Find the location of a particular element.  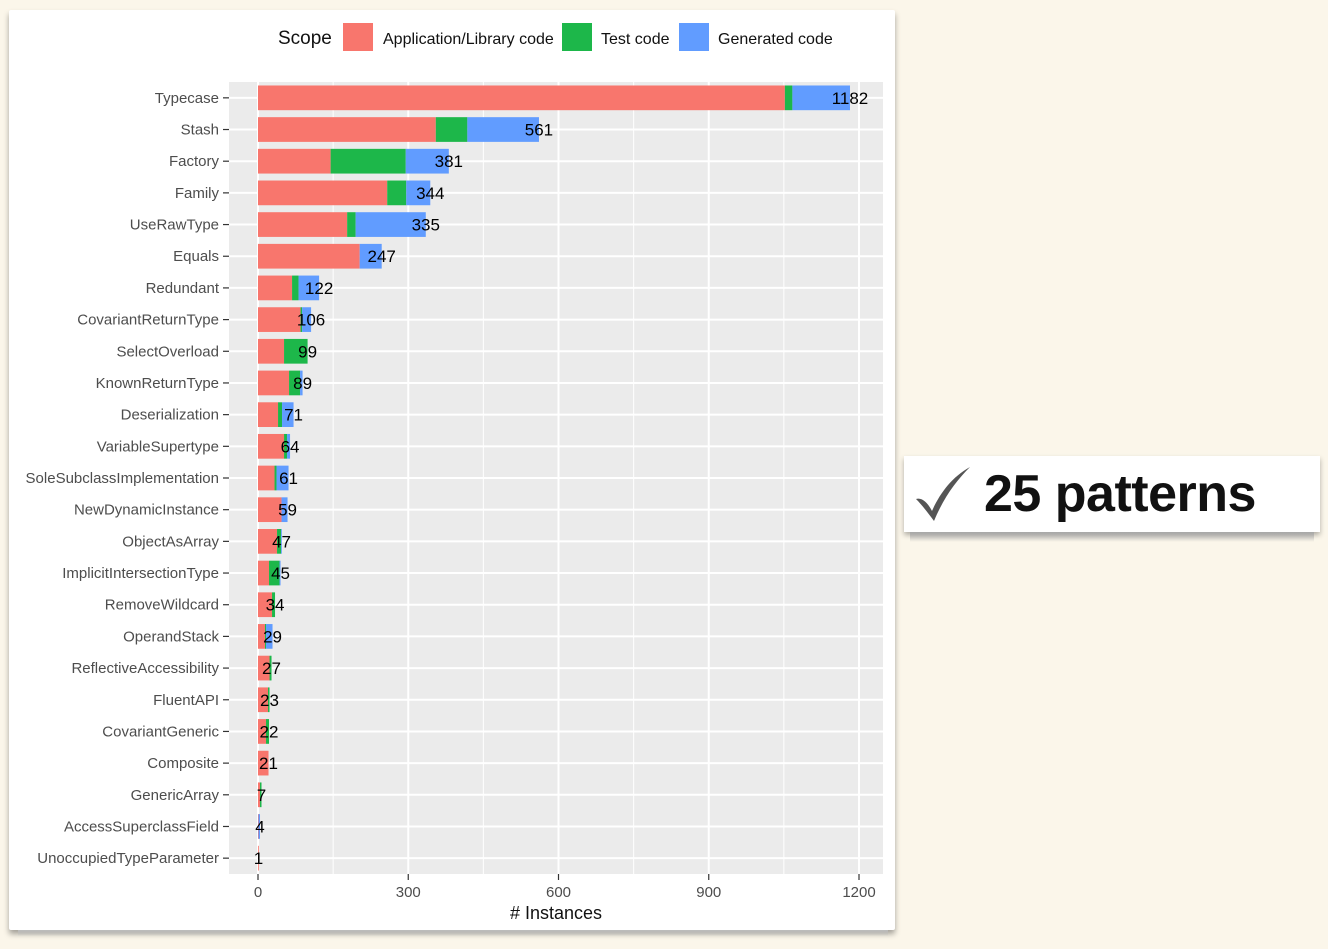

x-axis: 0 300 600 900 1200 is located at coordinates (565, 887).